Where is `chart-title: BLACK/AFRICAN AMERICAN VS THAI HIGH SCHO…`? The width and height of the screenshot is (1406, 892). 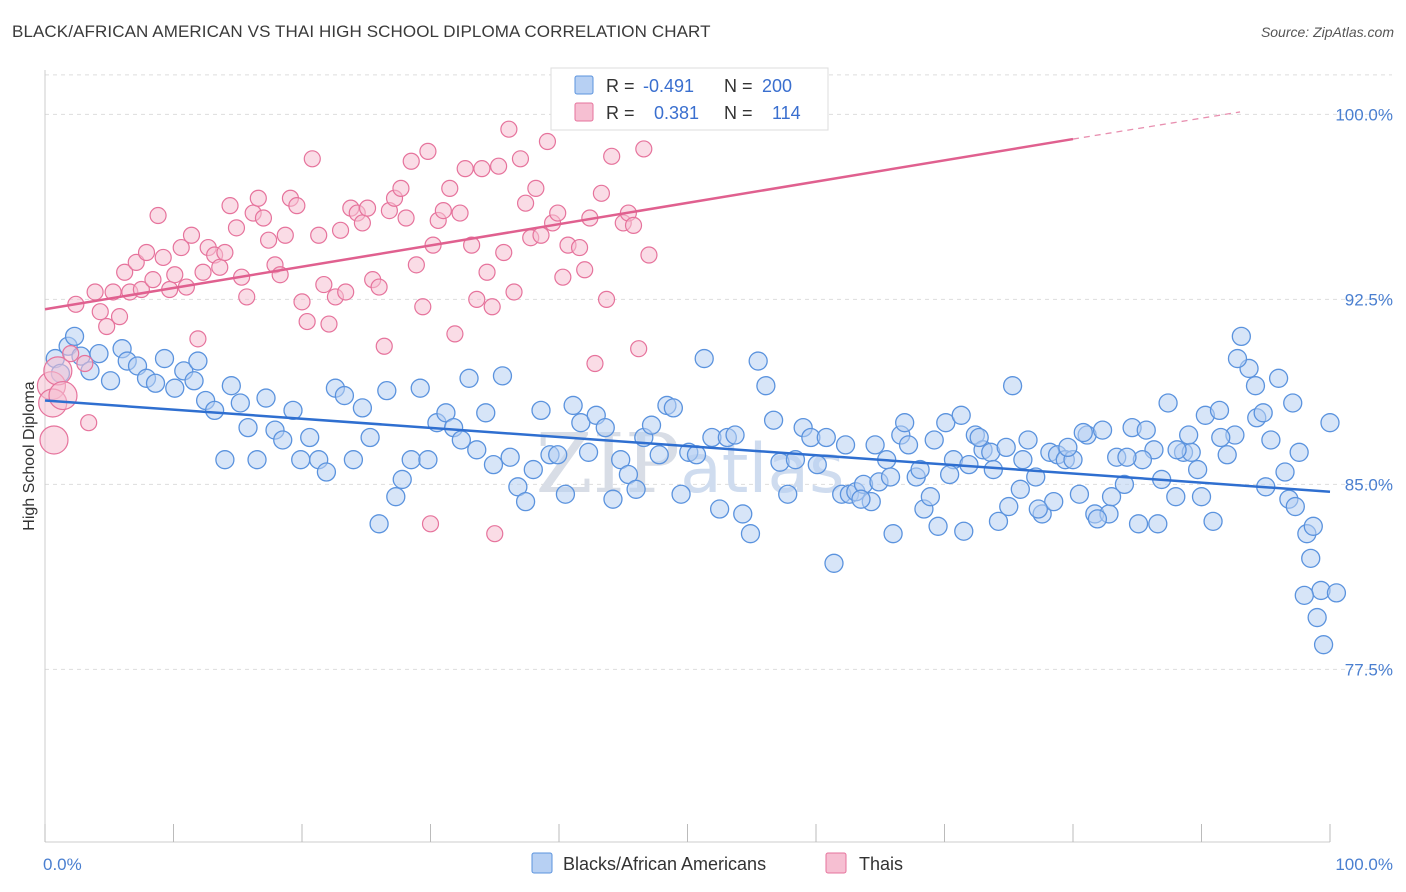
chart-title: BLACK/AFRICAN AMERICAN VS THAI HIGH SCHO… is located at coordinates (361, 31).